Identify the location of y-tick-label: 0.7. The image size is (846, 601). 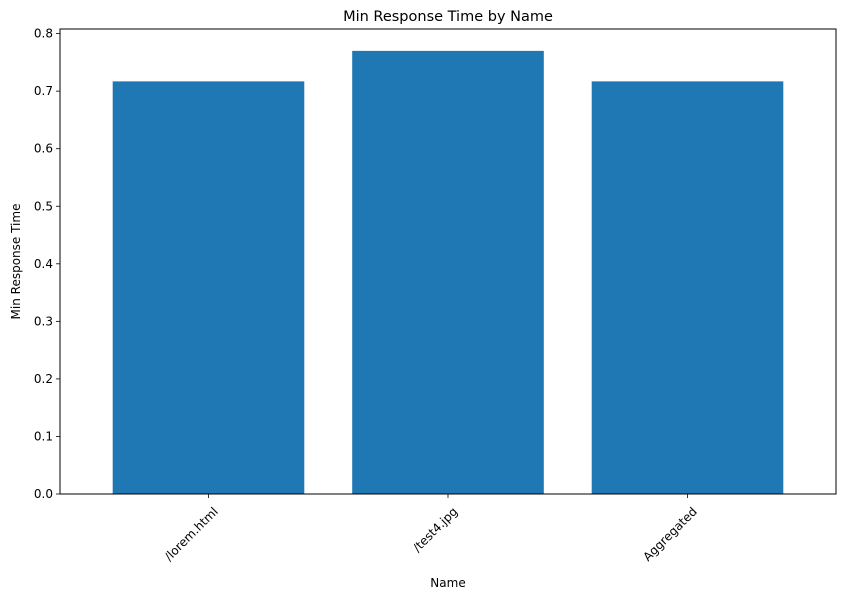
(43, 91).